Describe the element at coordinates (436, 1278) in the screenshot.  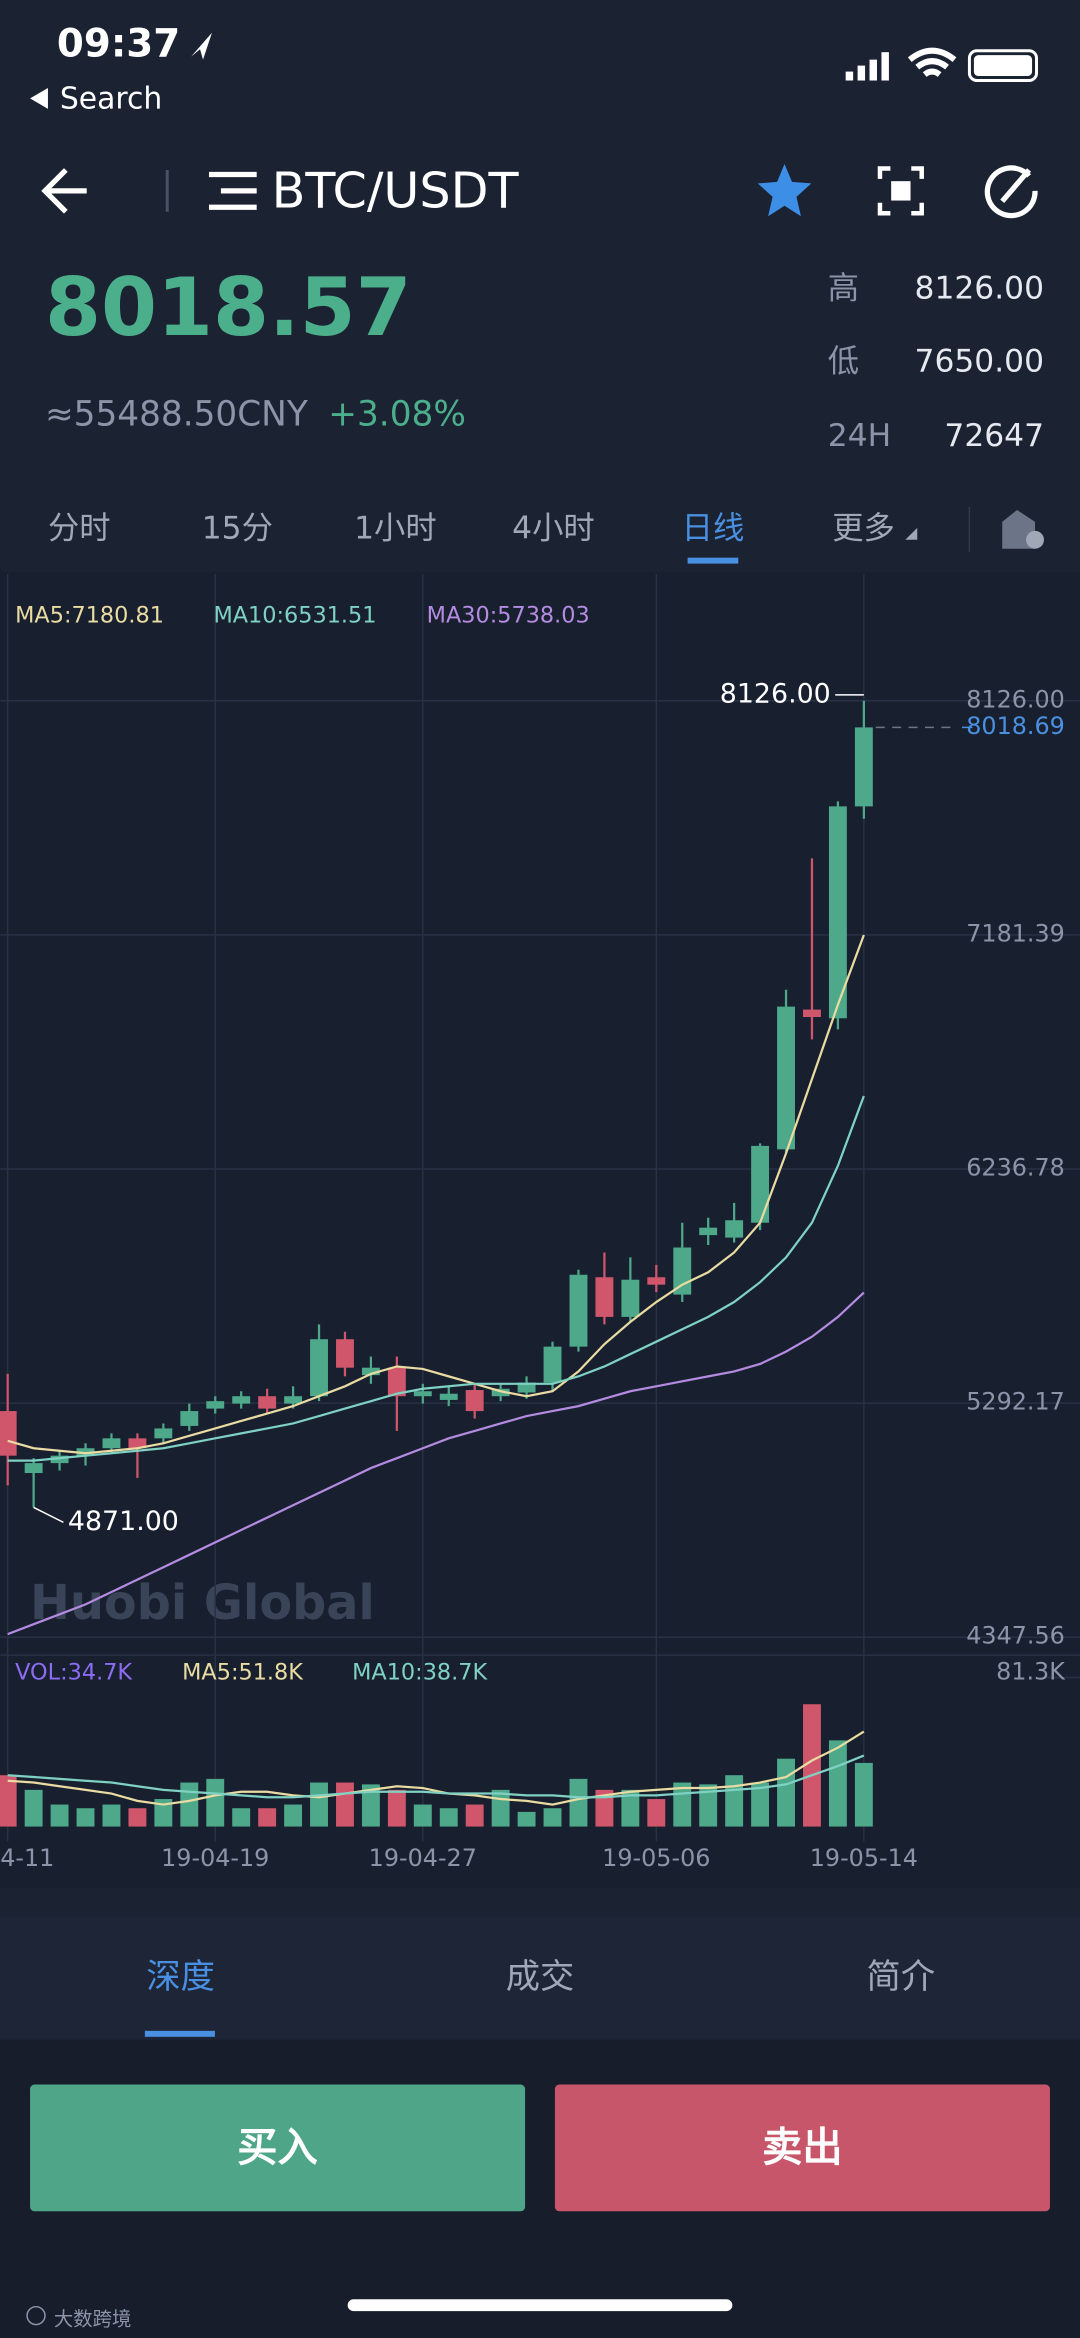
I see `ma-line` at that location.